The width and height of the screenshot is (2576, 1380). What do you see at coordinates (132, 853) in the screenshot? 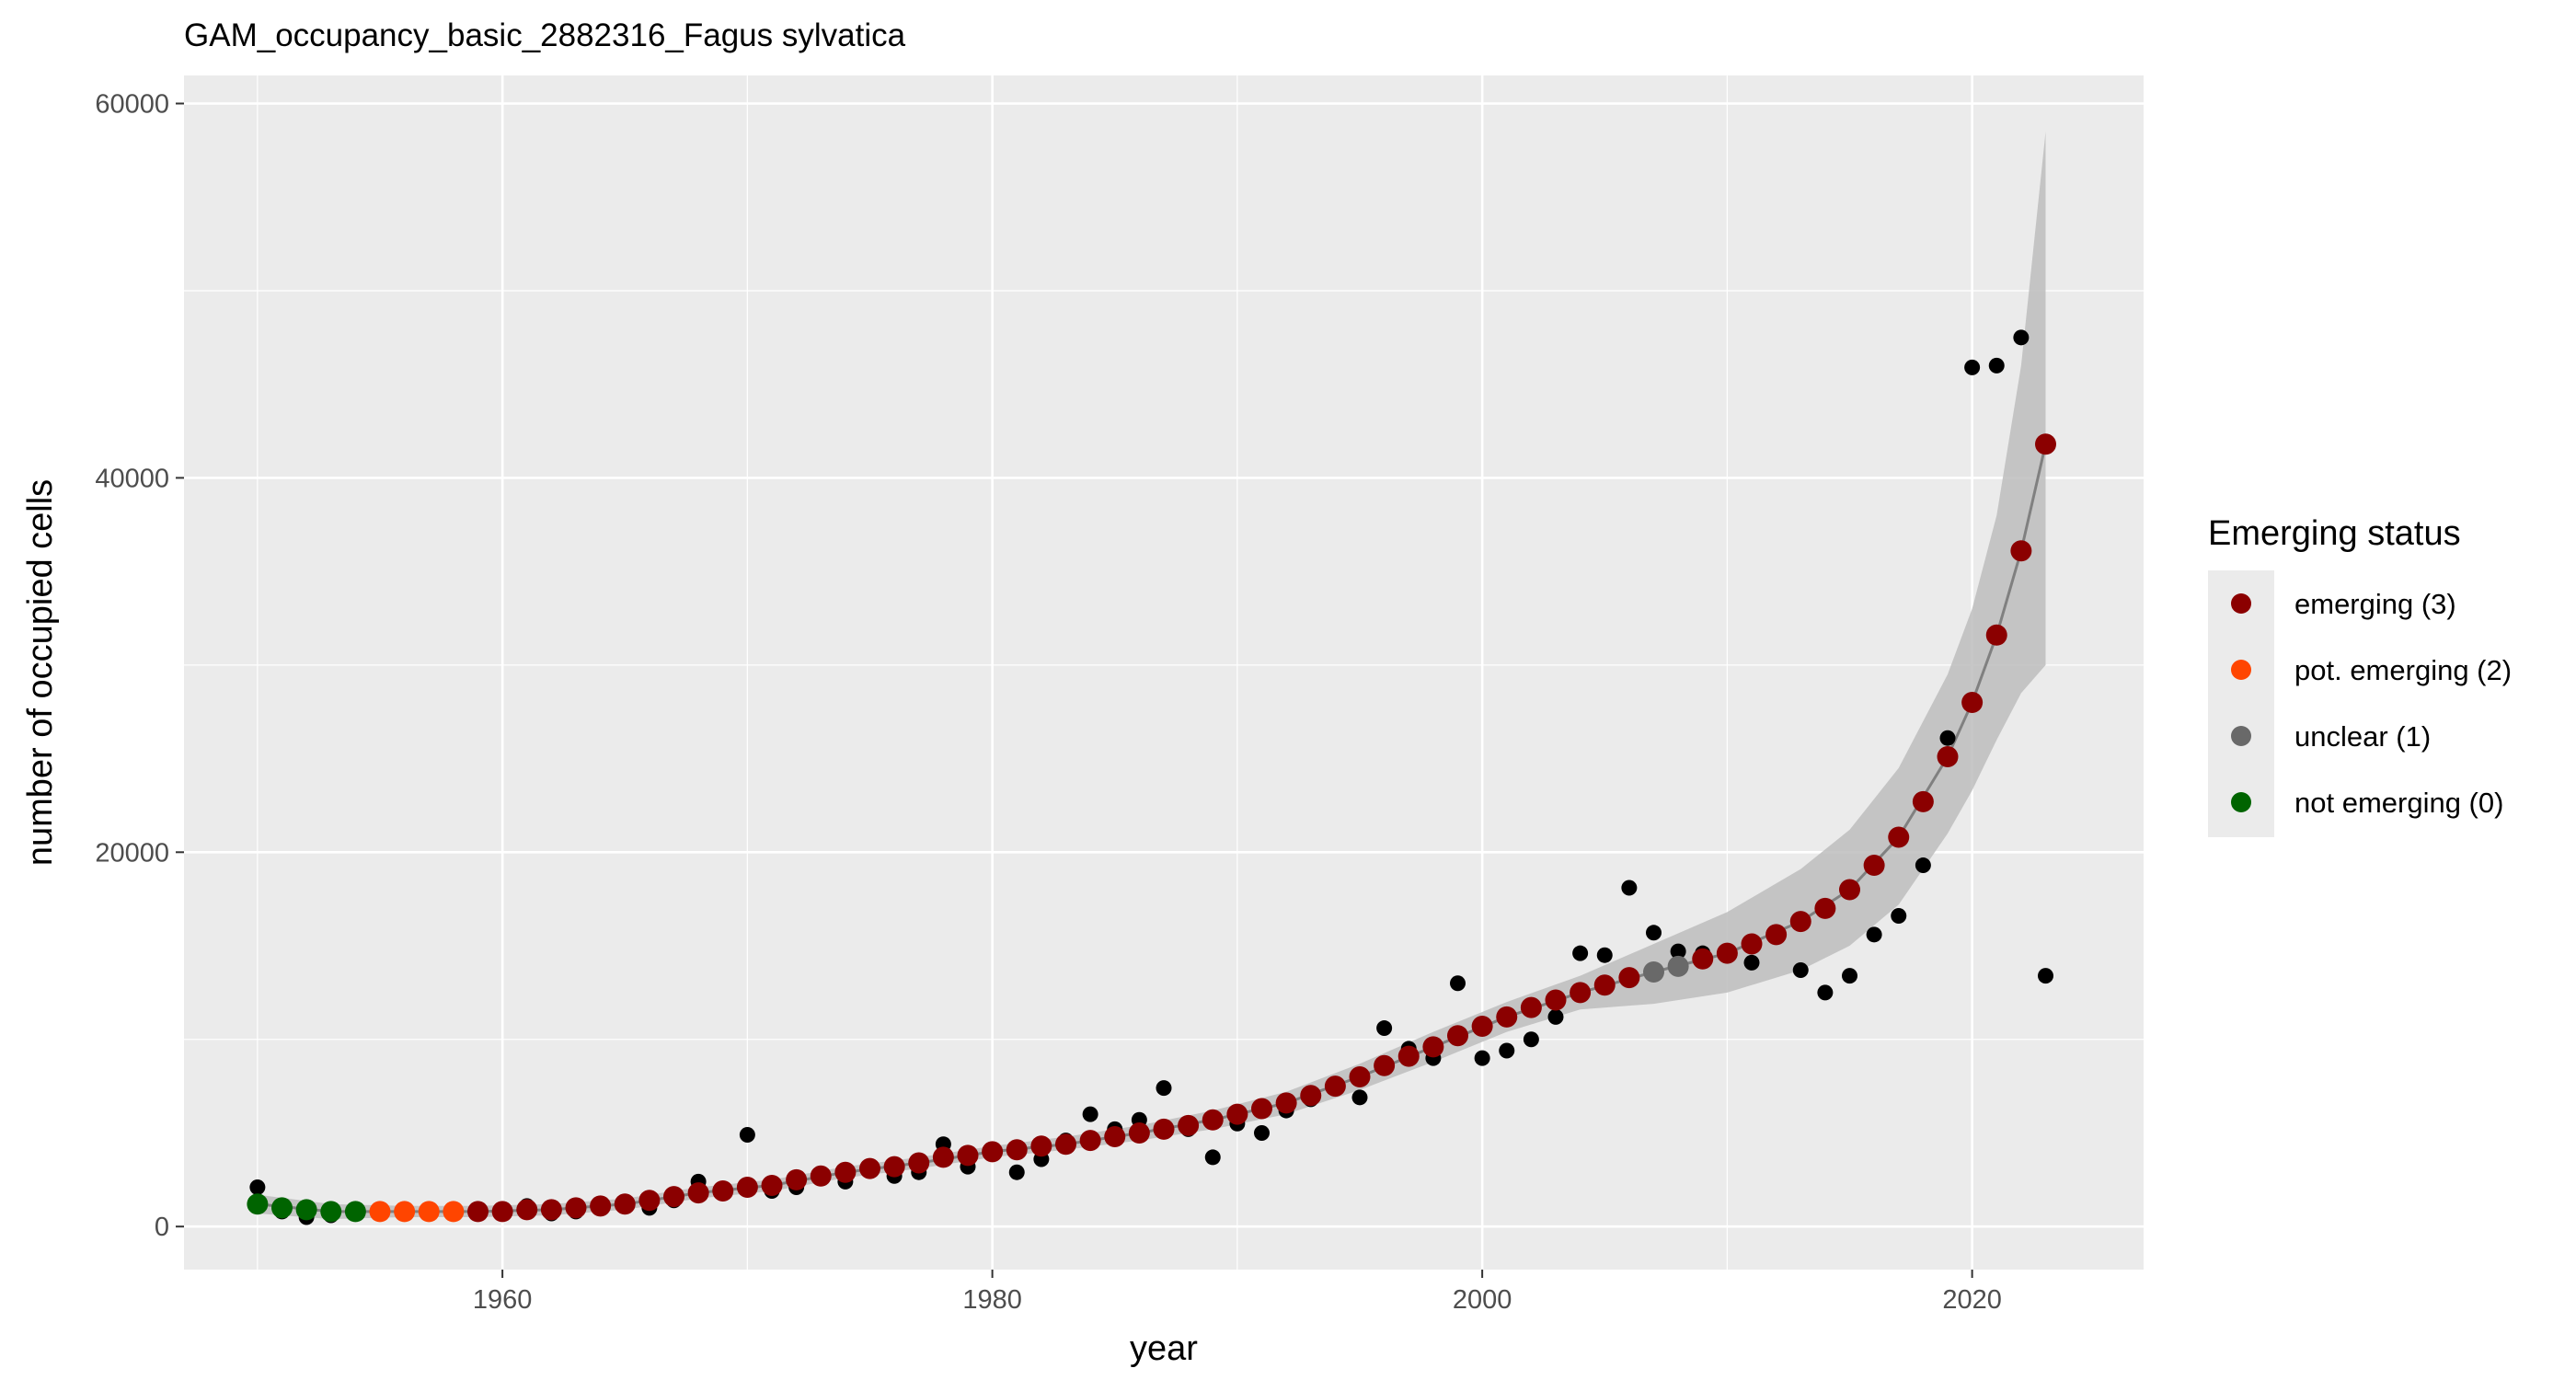
I see `y-tick-label: 20000` at bounding box center [132, 853].